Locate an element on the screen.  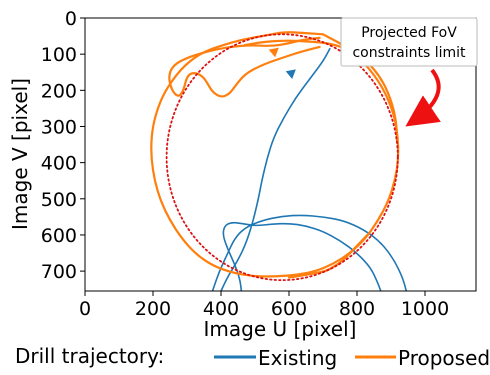
annotation-arrow is located at coordinates (423, 97).